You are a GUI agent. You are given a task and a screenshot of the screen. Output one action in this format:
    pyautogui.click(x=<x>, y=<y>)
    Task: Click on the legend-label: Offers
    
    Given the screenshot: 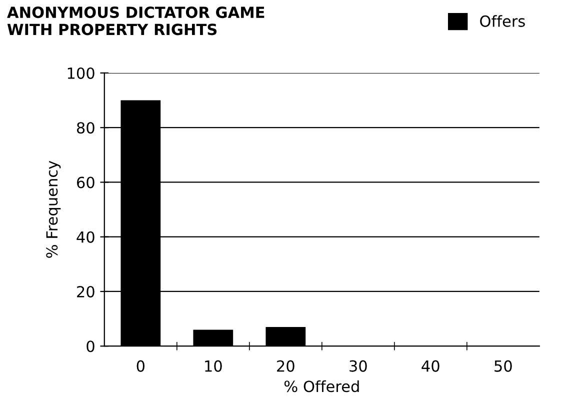 What is the action you would take?
    pyautogui.click(x=502, y=21)
    